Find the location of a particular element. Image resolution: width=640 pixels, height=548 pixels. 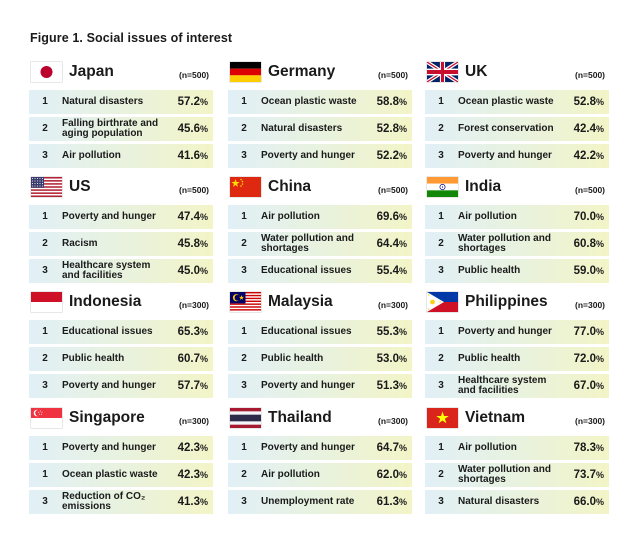

percentage-value: 53.0% is located at coordinates (392, 359).